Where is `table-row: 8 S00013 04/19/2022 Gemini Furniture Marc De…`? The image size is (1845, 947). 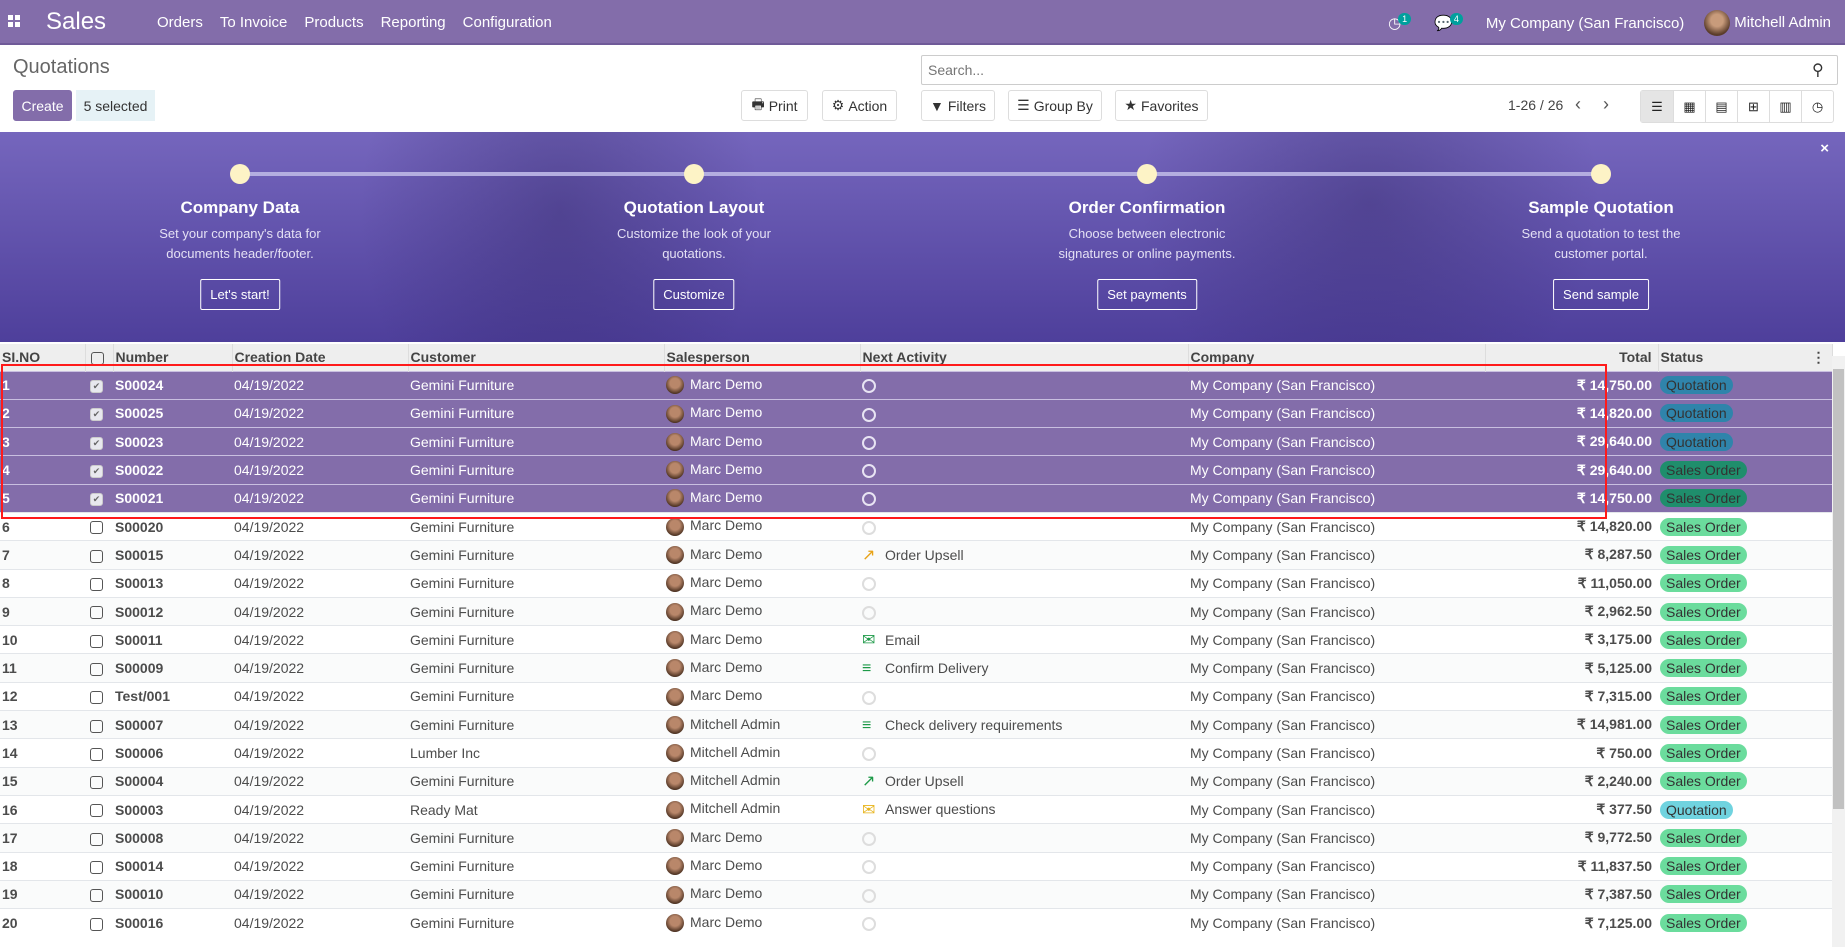
table-row: 8 S00013 04/19/2022 Gemini Furniture Marc De… is located at coordinates (916, 583).